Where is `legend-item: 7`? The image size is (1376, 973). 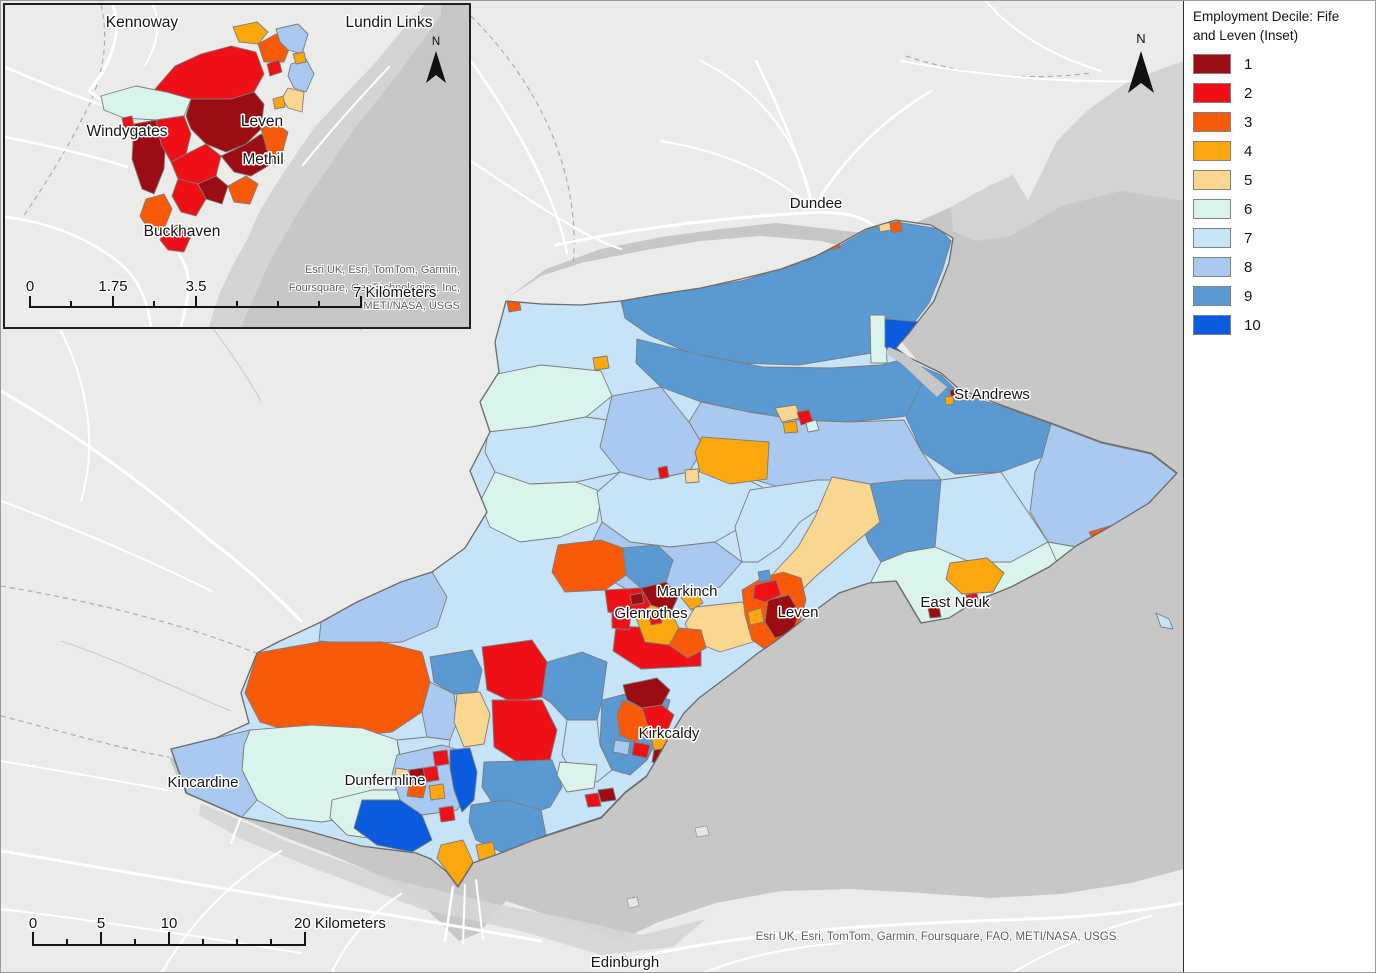 legend-item: 7 is located at coordinates (1284, 238).